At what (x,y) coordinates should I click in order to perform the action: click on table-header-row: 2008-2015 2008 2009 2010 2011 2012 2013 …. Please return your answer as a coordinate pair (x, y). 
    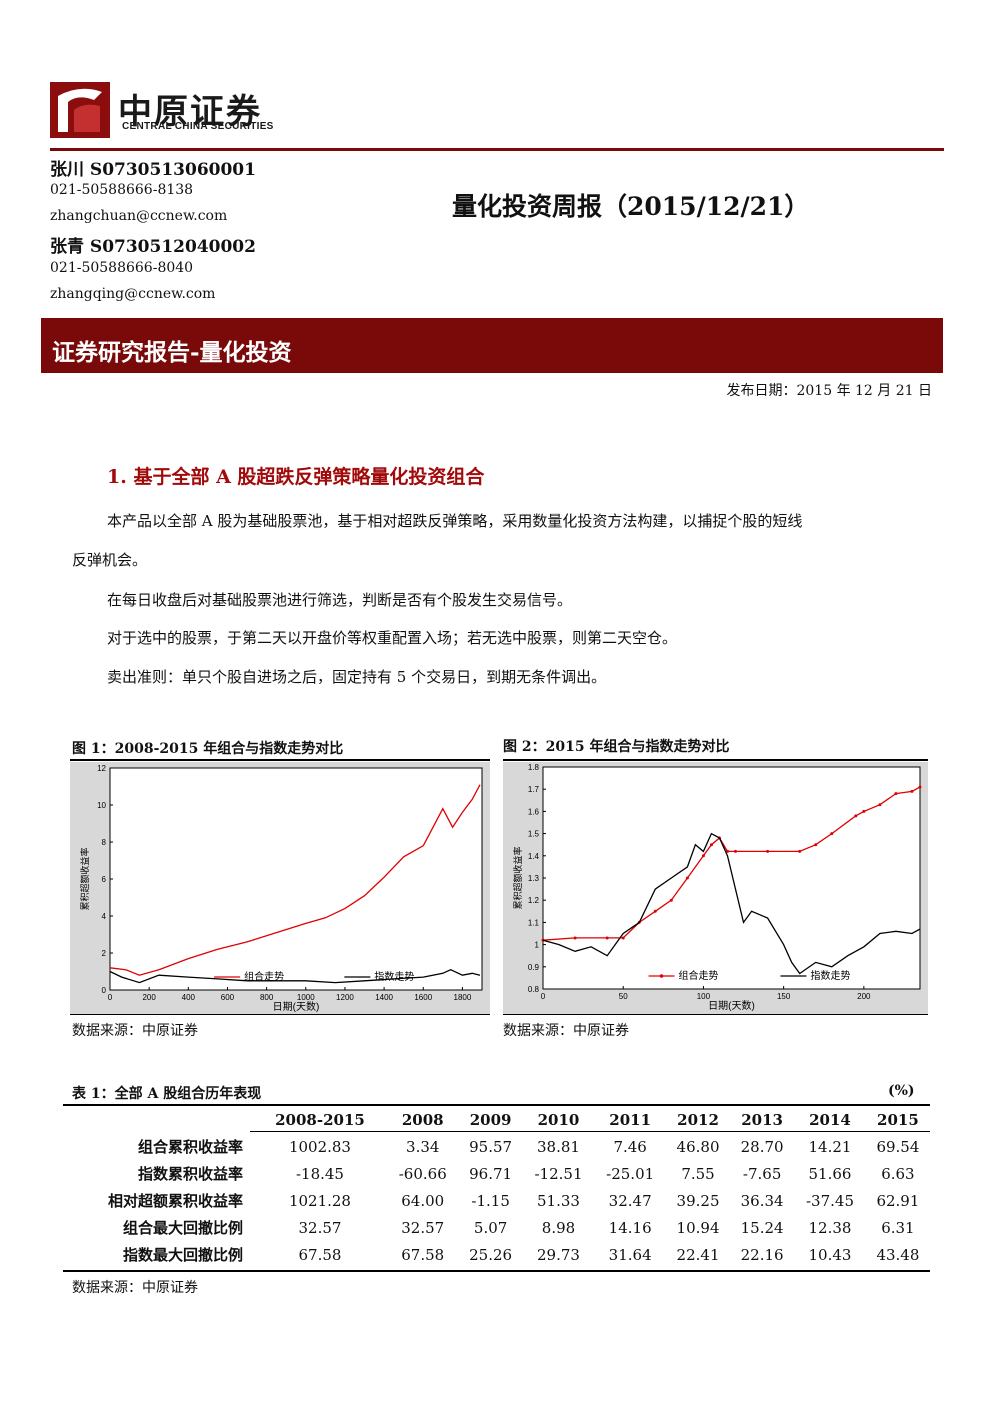
    Looking at the image, I should click on (496, 1119).